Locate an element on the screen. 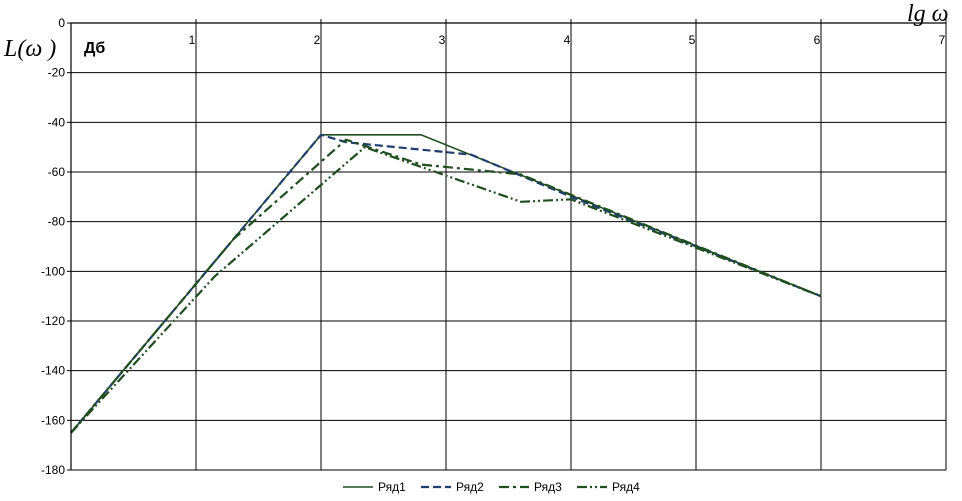 The height and width of the screenshot is (501, 962). y-tick-label: -120 is located at coordinates (53, 321).